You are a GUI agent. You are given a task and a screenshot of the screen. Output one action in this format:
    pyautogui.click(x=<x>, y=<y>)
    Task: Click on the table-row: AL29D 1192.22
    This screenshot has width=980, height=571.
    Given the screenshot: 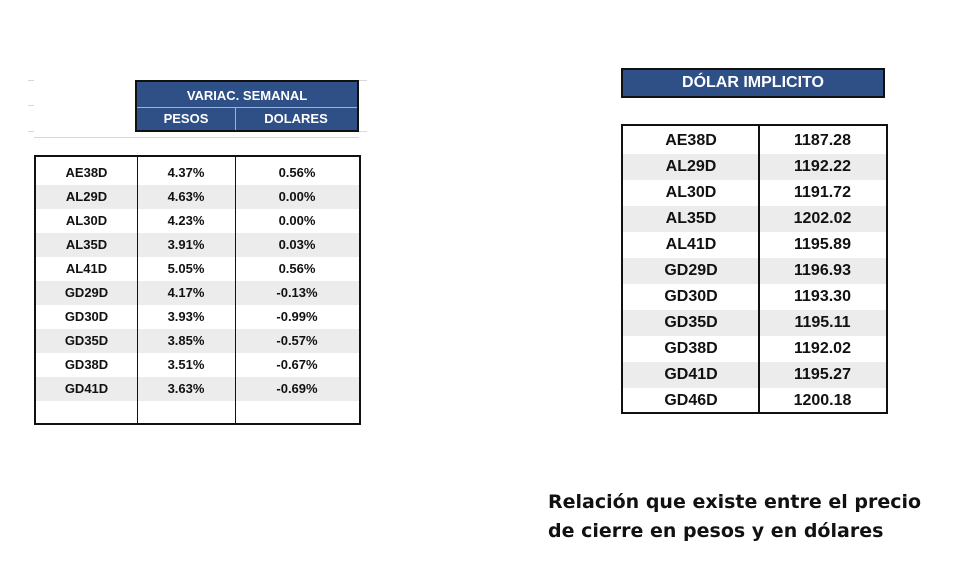 What is the action you would take?
    pyautogui.click(x=754, y=167)
    